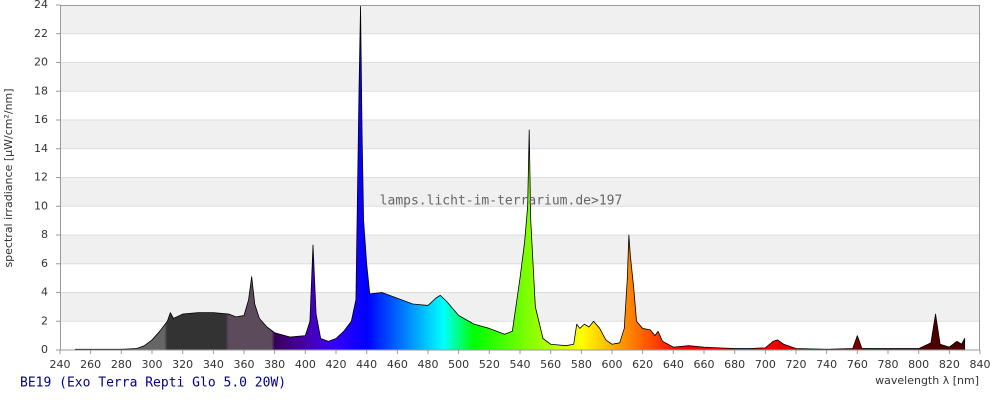  Describe the element at coordinates (44, 263) in the screenshot. I see `y-tick-label: 6` at that location.